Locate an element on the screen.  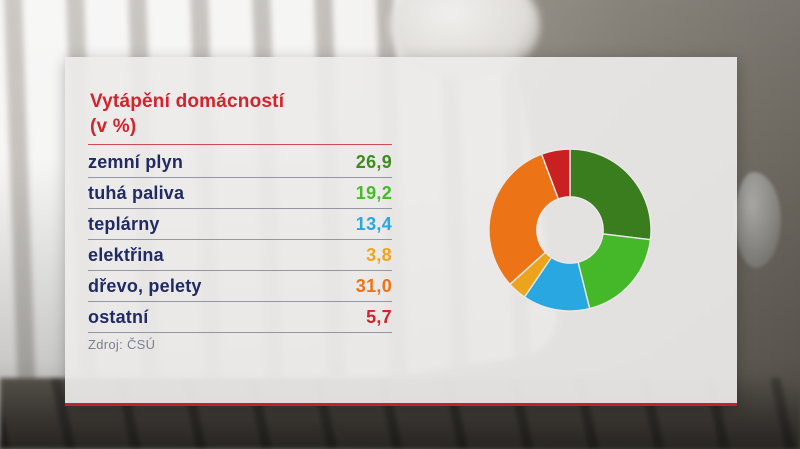
row-label: zemní plyn is located at coordinates (136, 161).